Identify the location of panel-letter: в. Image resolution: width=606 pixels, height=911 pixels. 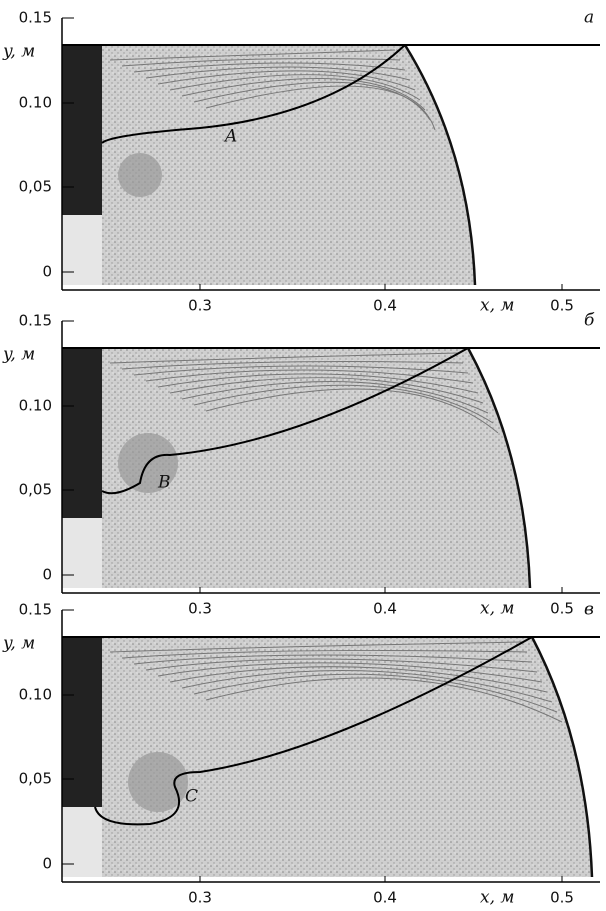
(589, 610).